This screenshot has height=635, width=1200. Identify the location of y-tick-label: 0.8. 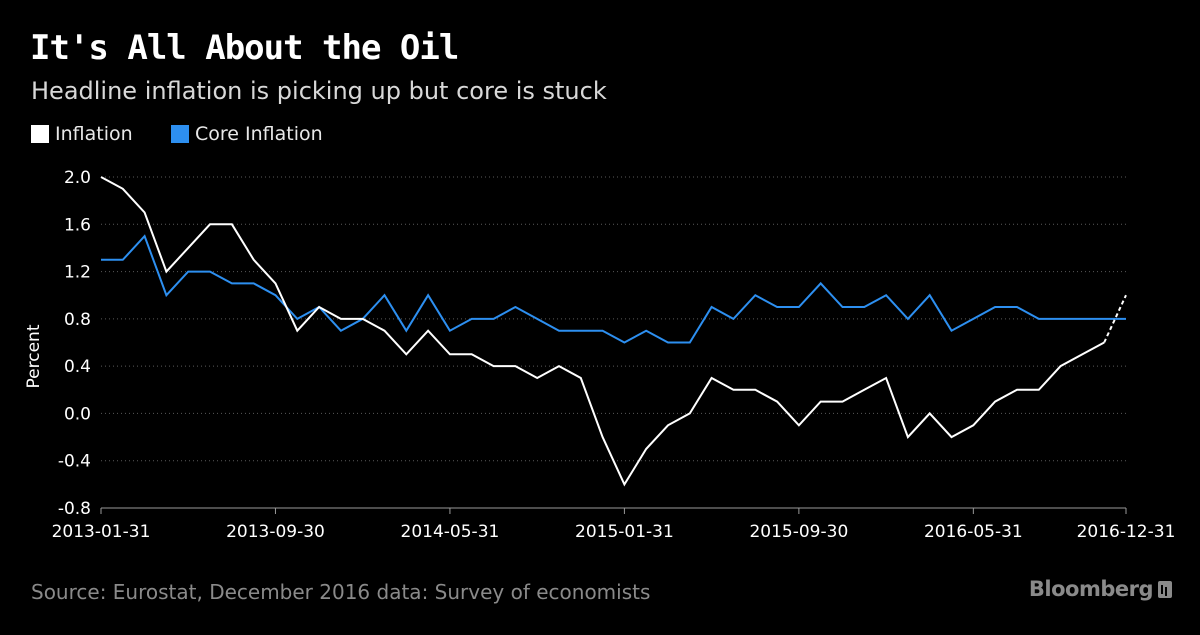
(77, 320).